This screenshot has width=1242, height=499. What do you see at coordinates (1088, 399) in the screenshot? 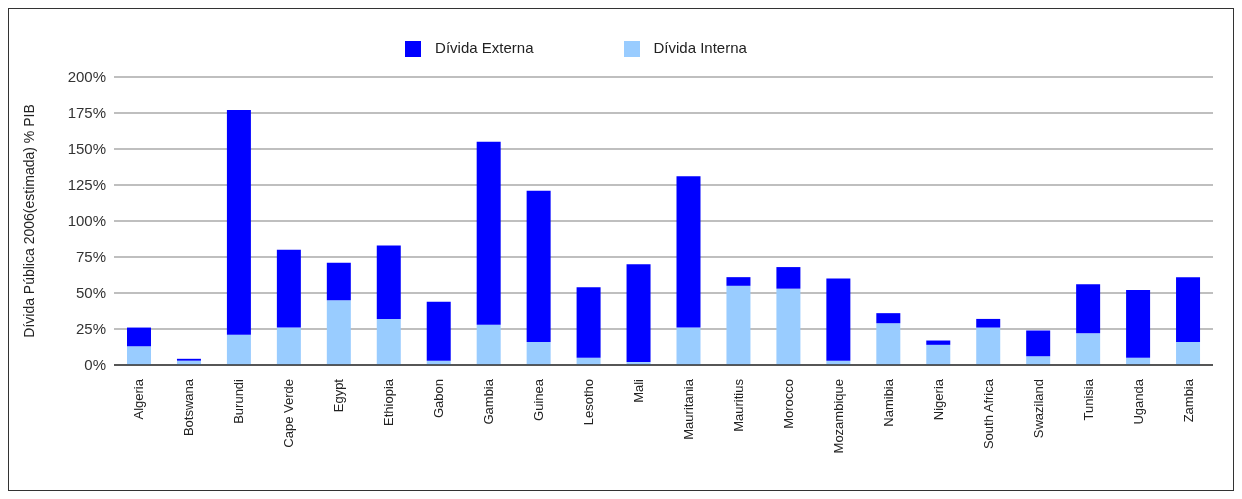
I see `x-tick-label: Tunisia` at bounding box center [1088, 399].